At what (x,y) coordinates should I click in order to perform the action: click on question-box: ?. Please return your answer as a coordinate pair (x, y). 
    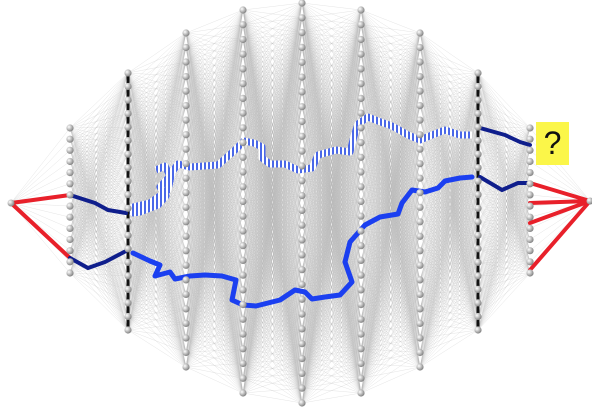
    Looking at the image, I should click on (552, 143).